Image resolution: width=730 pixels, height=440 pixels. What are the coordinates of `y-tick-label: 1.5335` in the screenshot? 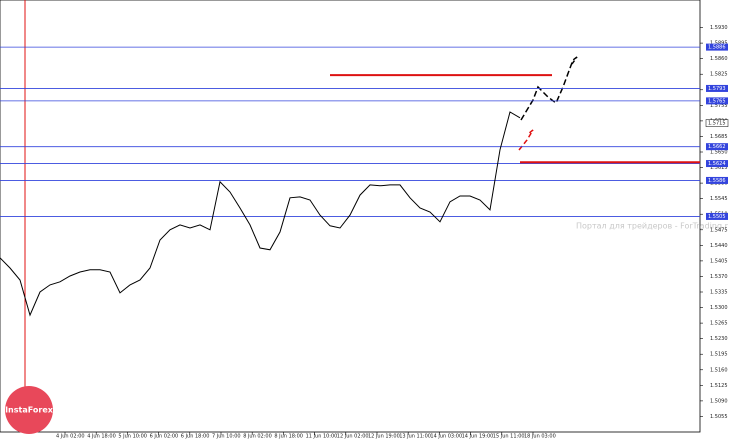 It's located at (719, 293).